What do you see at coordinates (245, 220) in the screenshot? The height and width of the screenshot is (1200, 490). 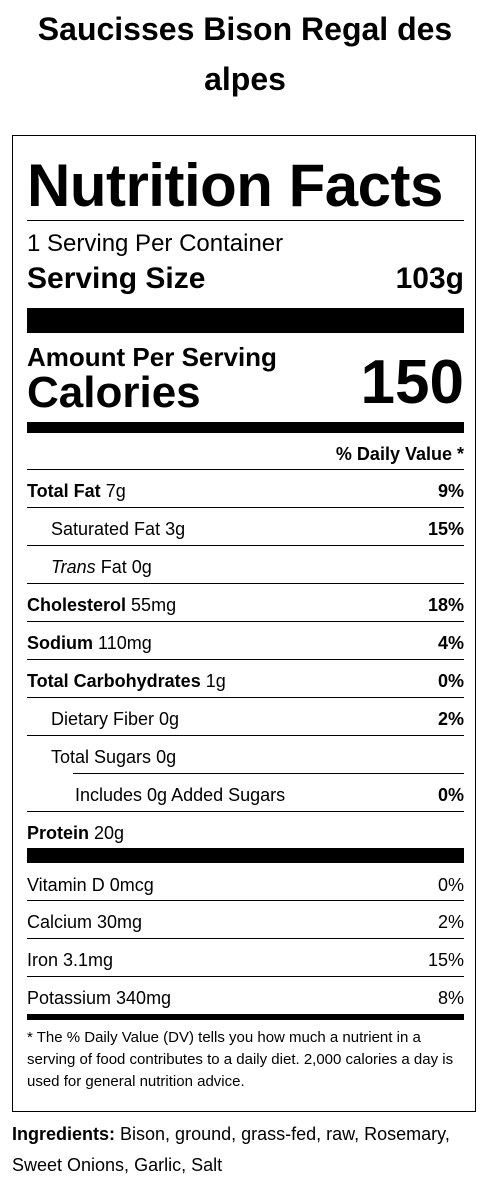 I see `title-divider` at bounding box center [245, 220].